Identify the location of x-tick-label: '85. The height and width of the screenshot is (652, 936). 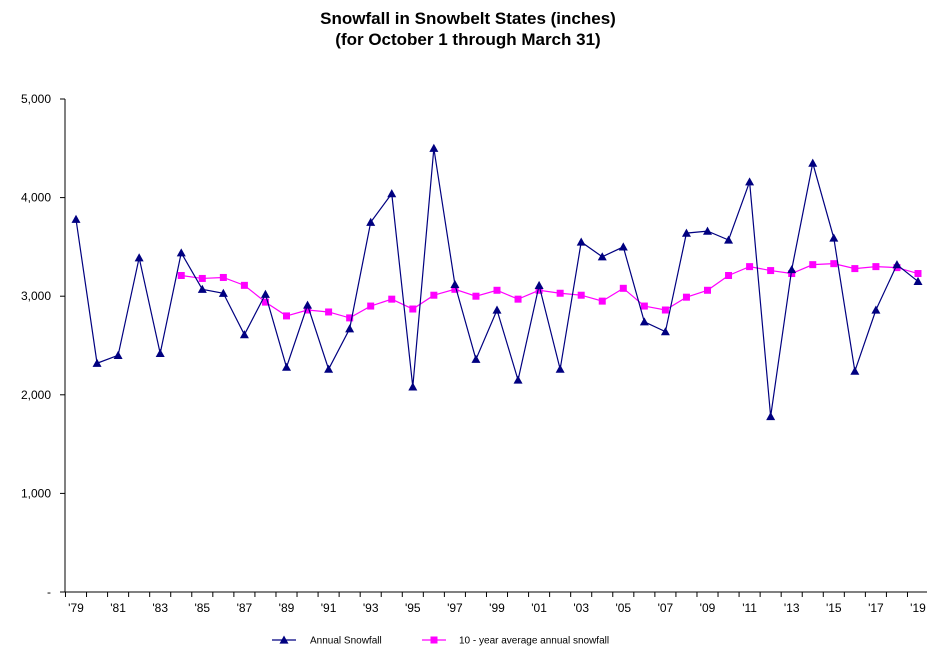
(202, 608).